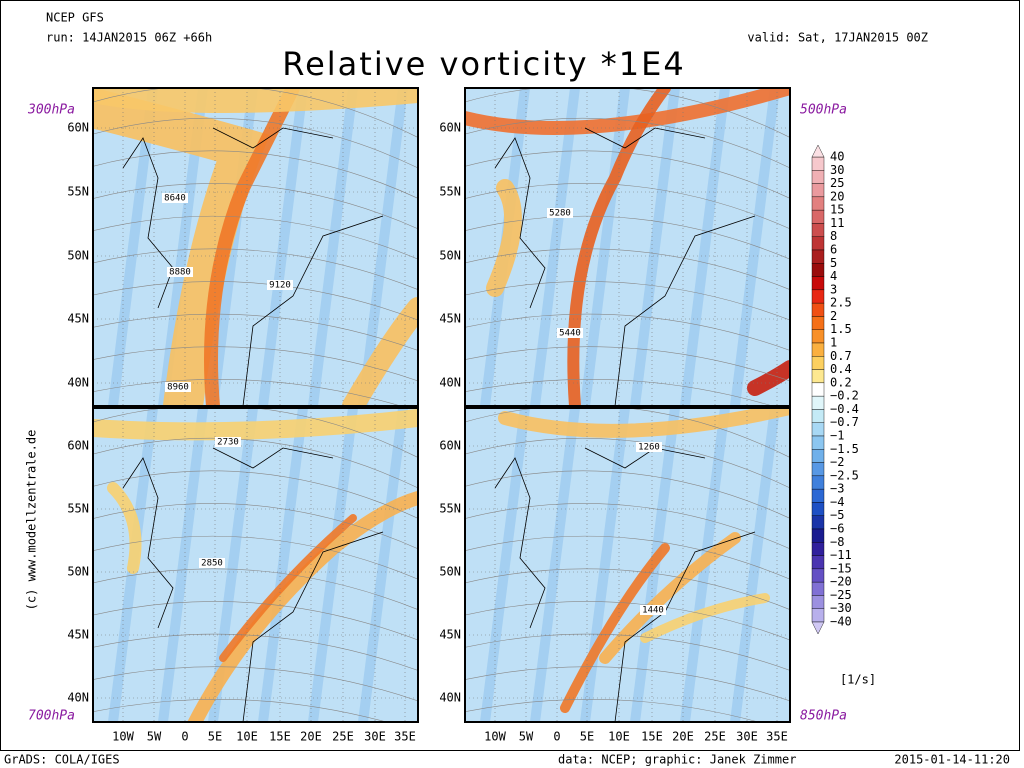 The height and width of the screenshot is (768, 1024). What do you see at coordinates (833, 250) in the screenshot?
I see `colorbar-label: 6` at bounding box center [833, 250].